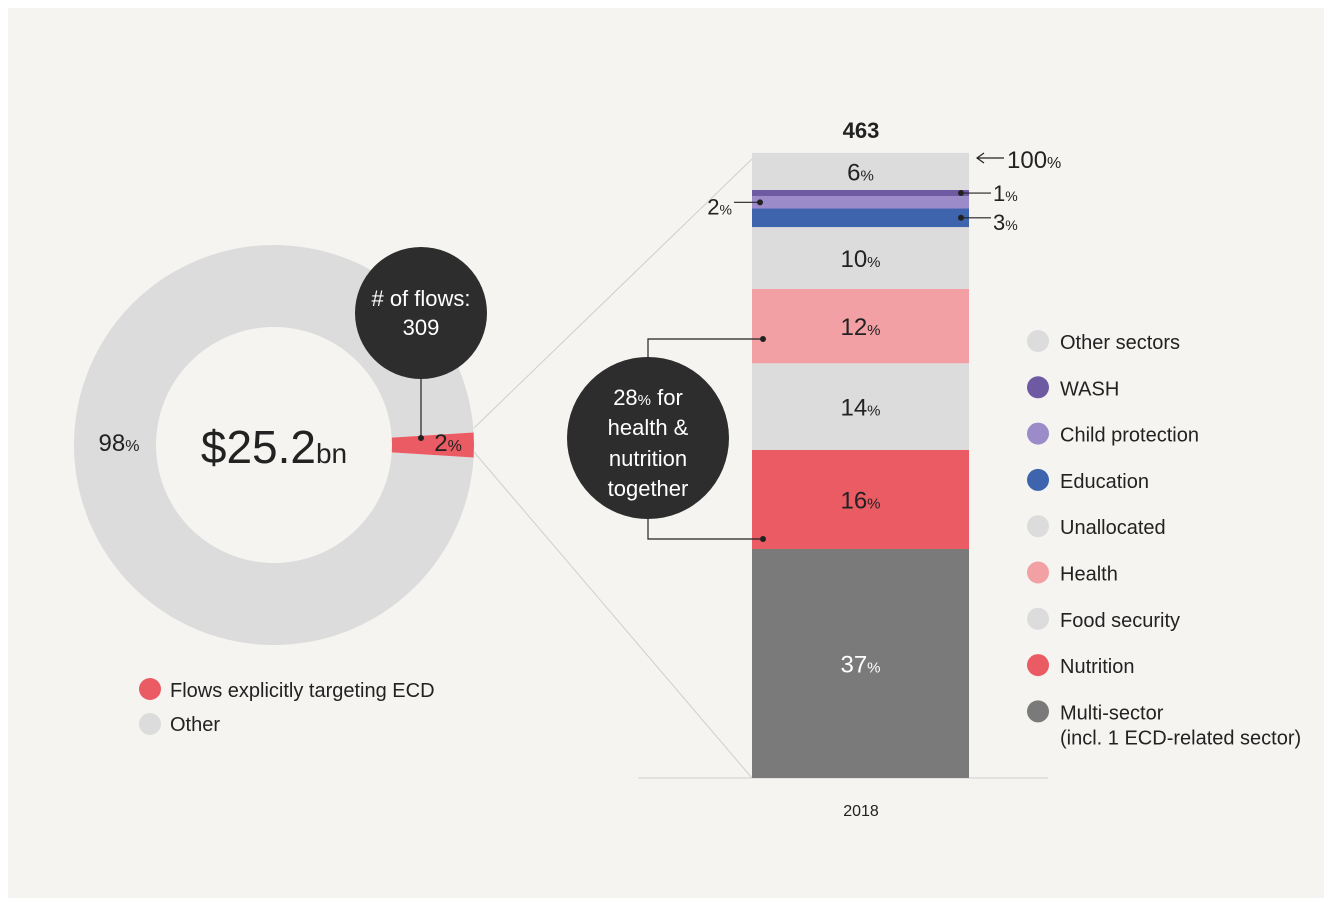 The height and width of the screenshot is (898, 1324). What do you see at coordinates (421, 438) in the screenshot?
I see `flows-callout-dot` at bounding box center [421, 438].